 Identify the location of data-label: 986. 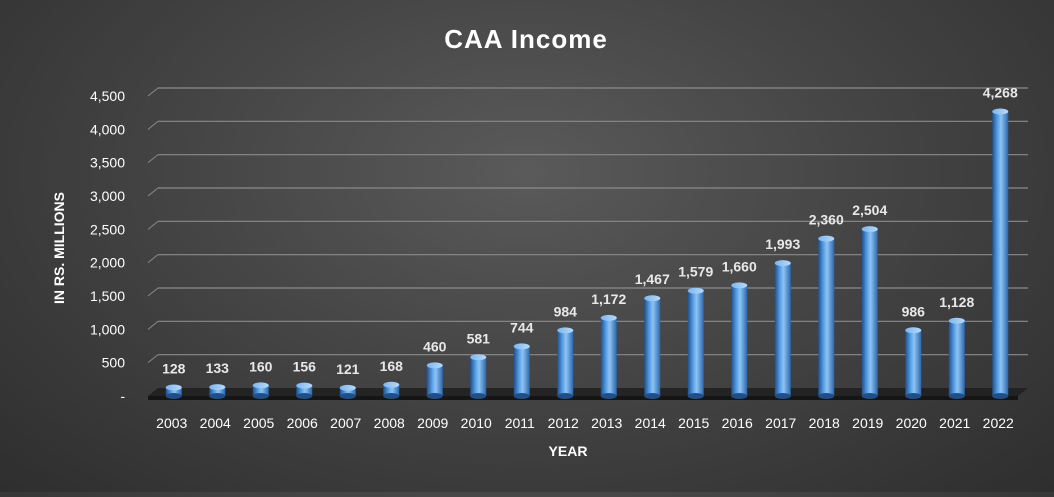
(914, 311).